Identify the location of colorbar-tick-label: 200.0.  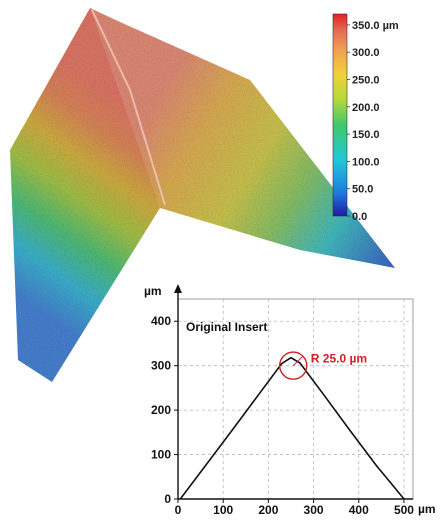
(366, 108).